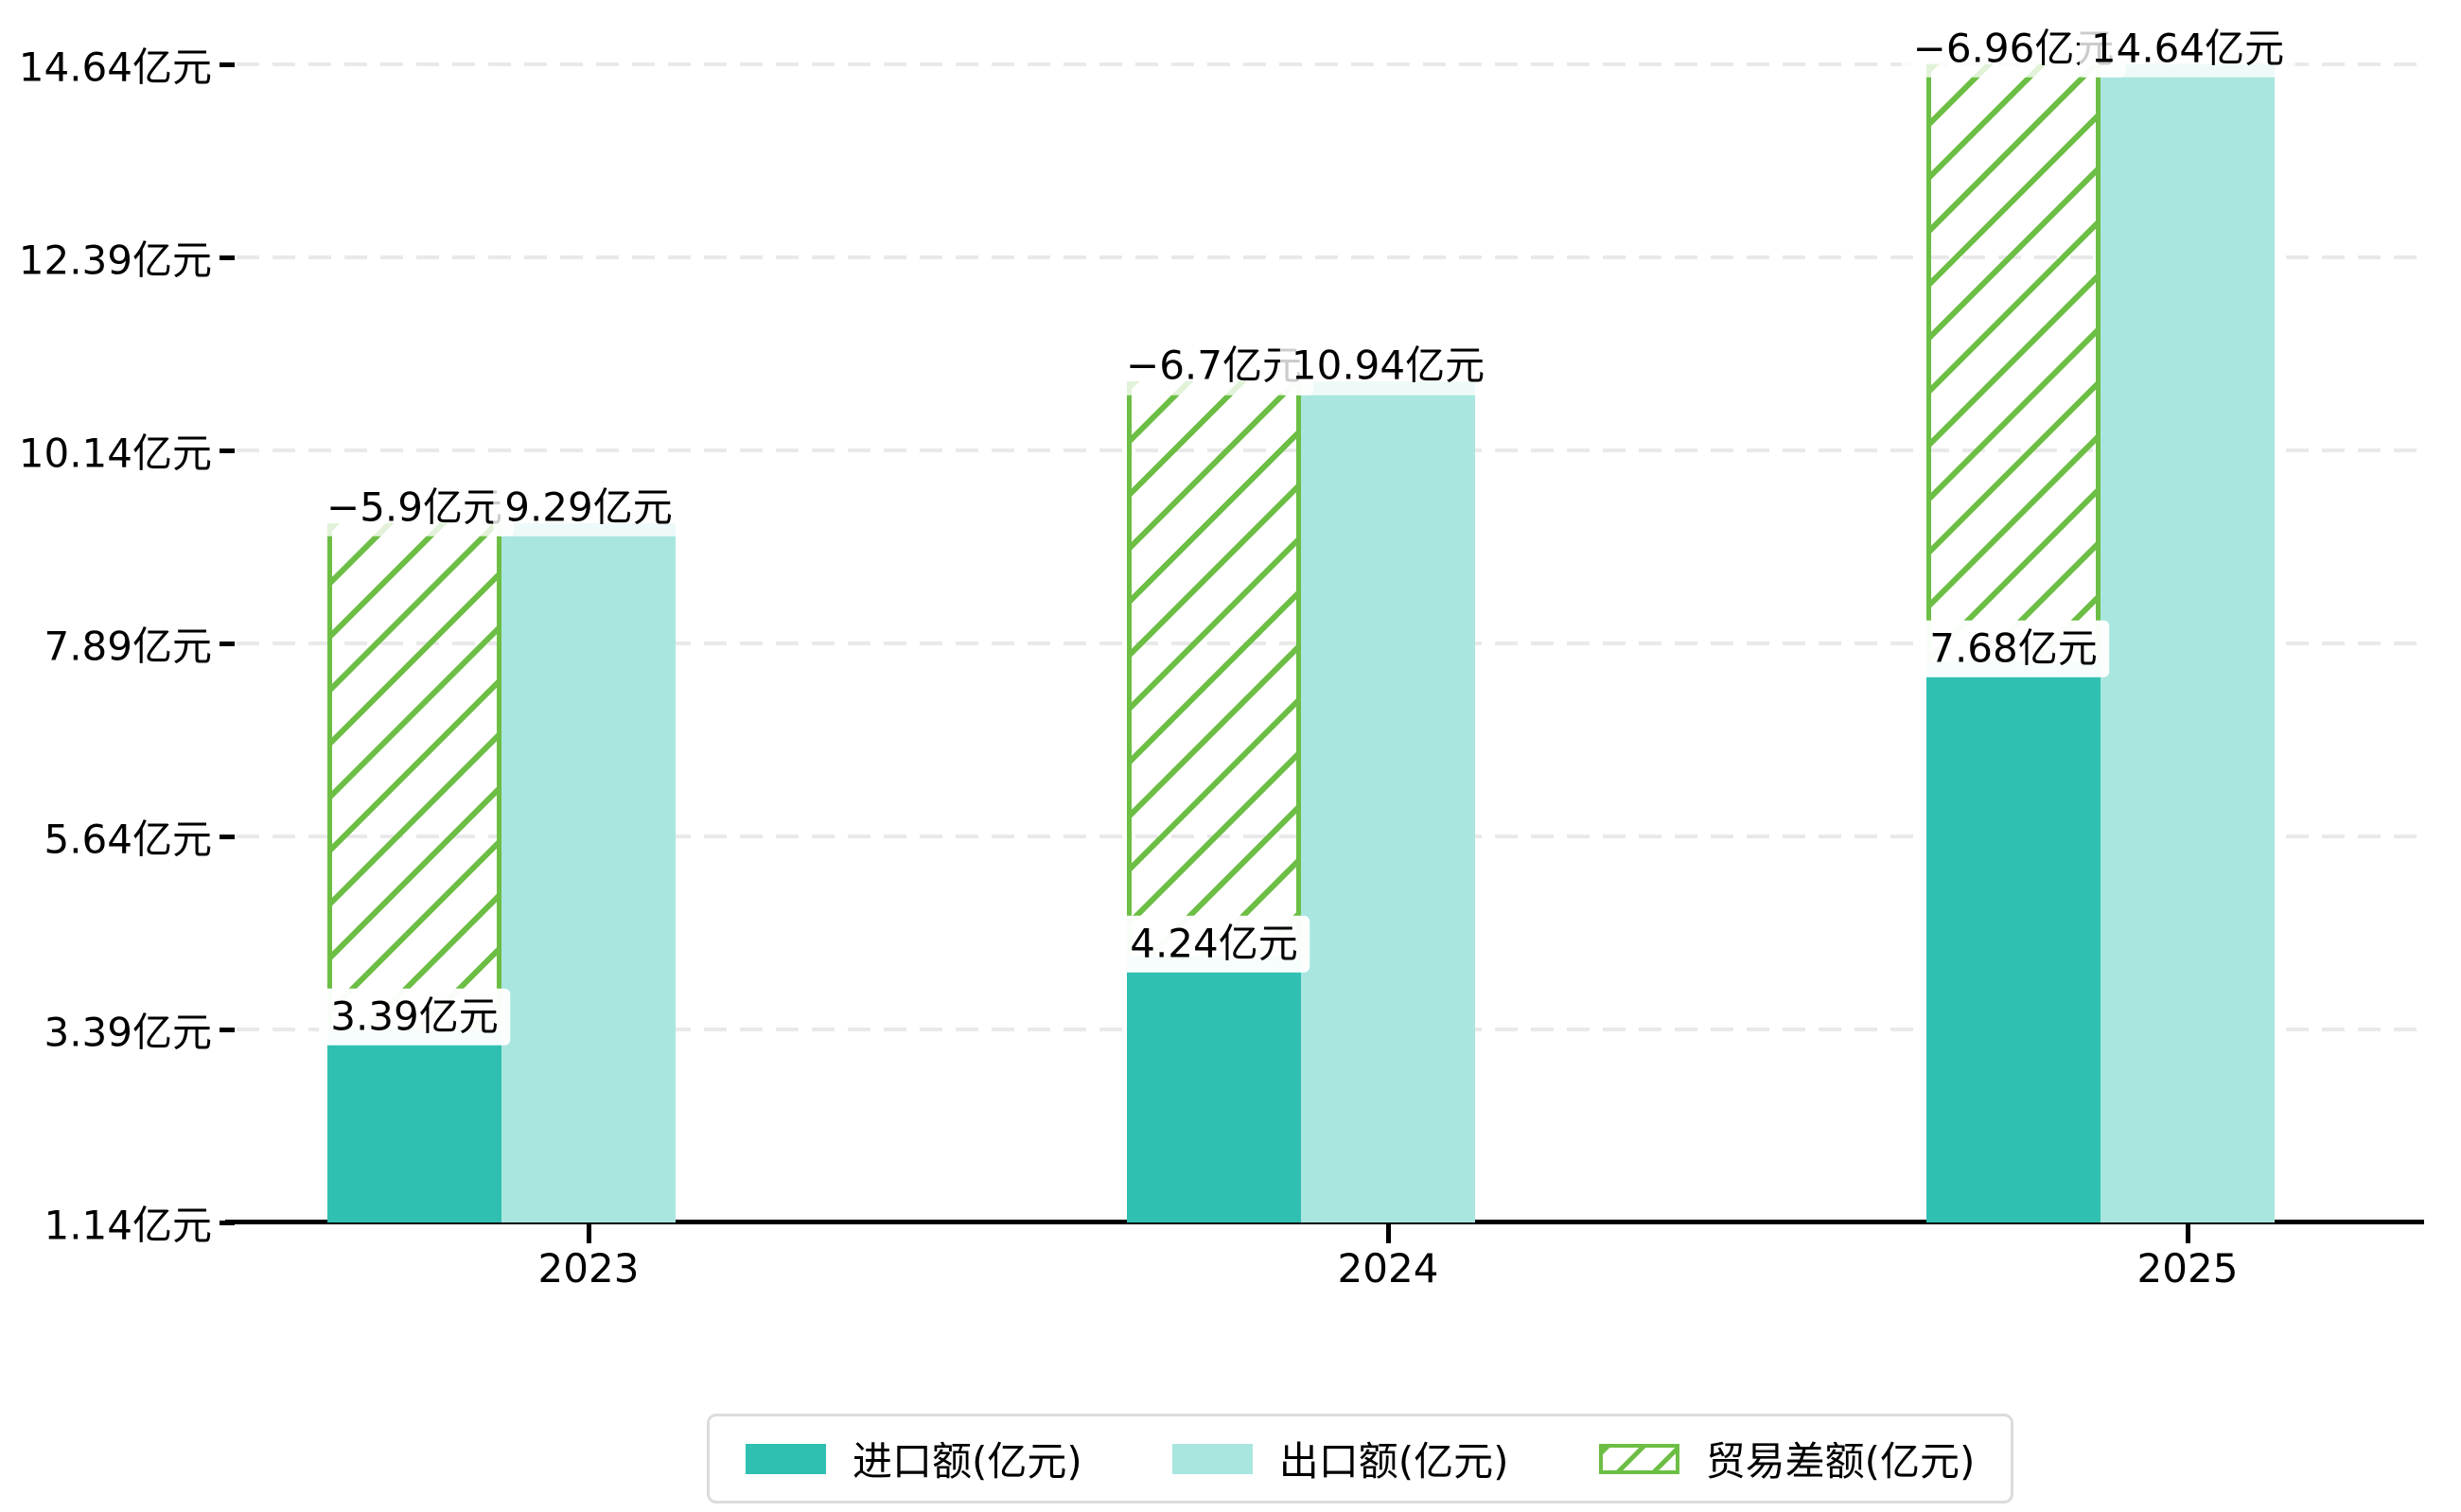 The width and height of the screenshot is (2461, 1512). Describe the element at coordinates (2188, 643) in the screenshot. I see `bar-export-2025` at that location.